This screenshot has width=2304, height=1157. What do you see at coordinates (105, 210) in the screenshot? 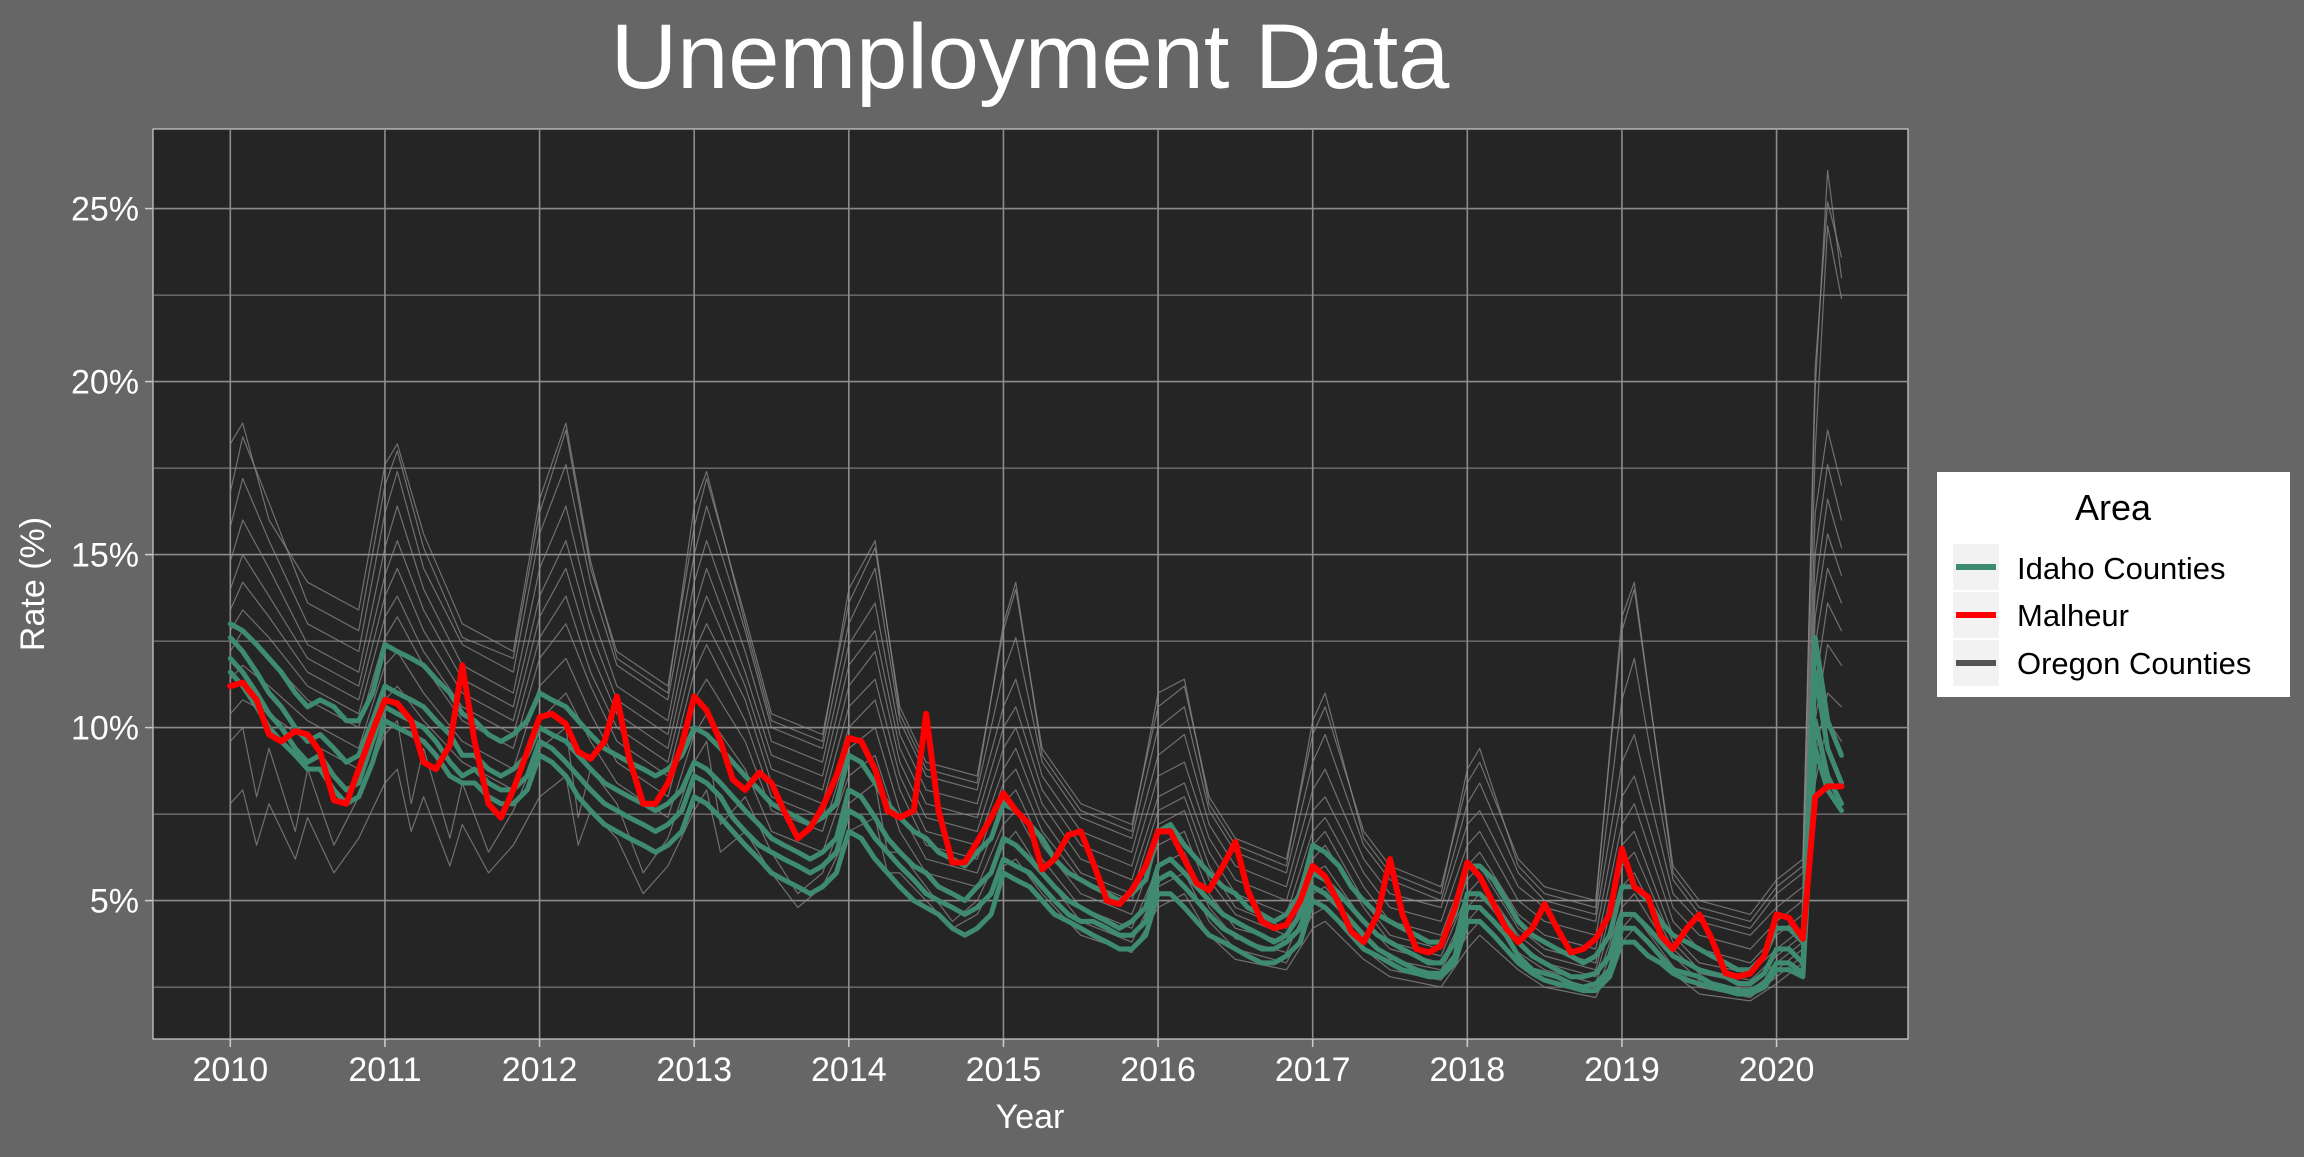
I see `y-tick-label: 25%` at bounding box center [105, 210].